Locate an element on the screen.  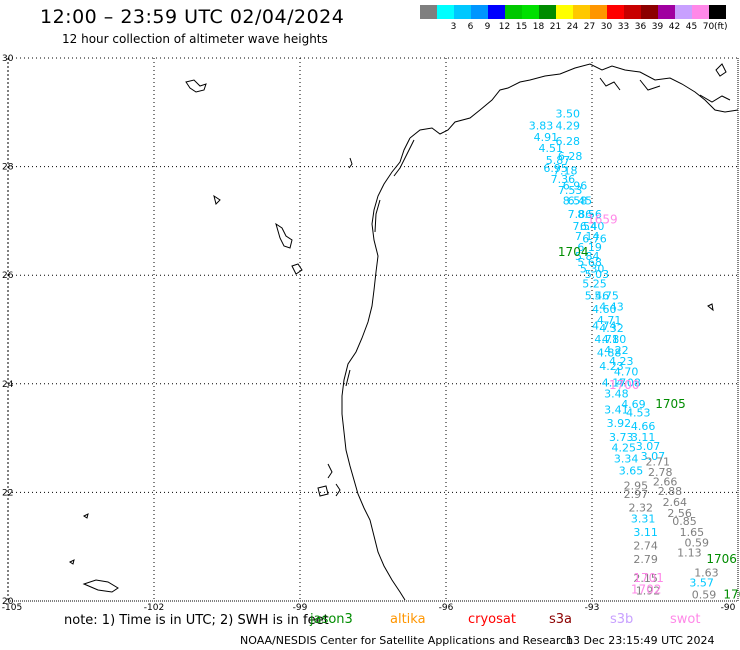
wave-height-value: 8.56 is located at coordinates (589, 214).